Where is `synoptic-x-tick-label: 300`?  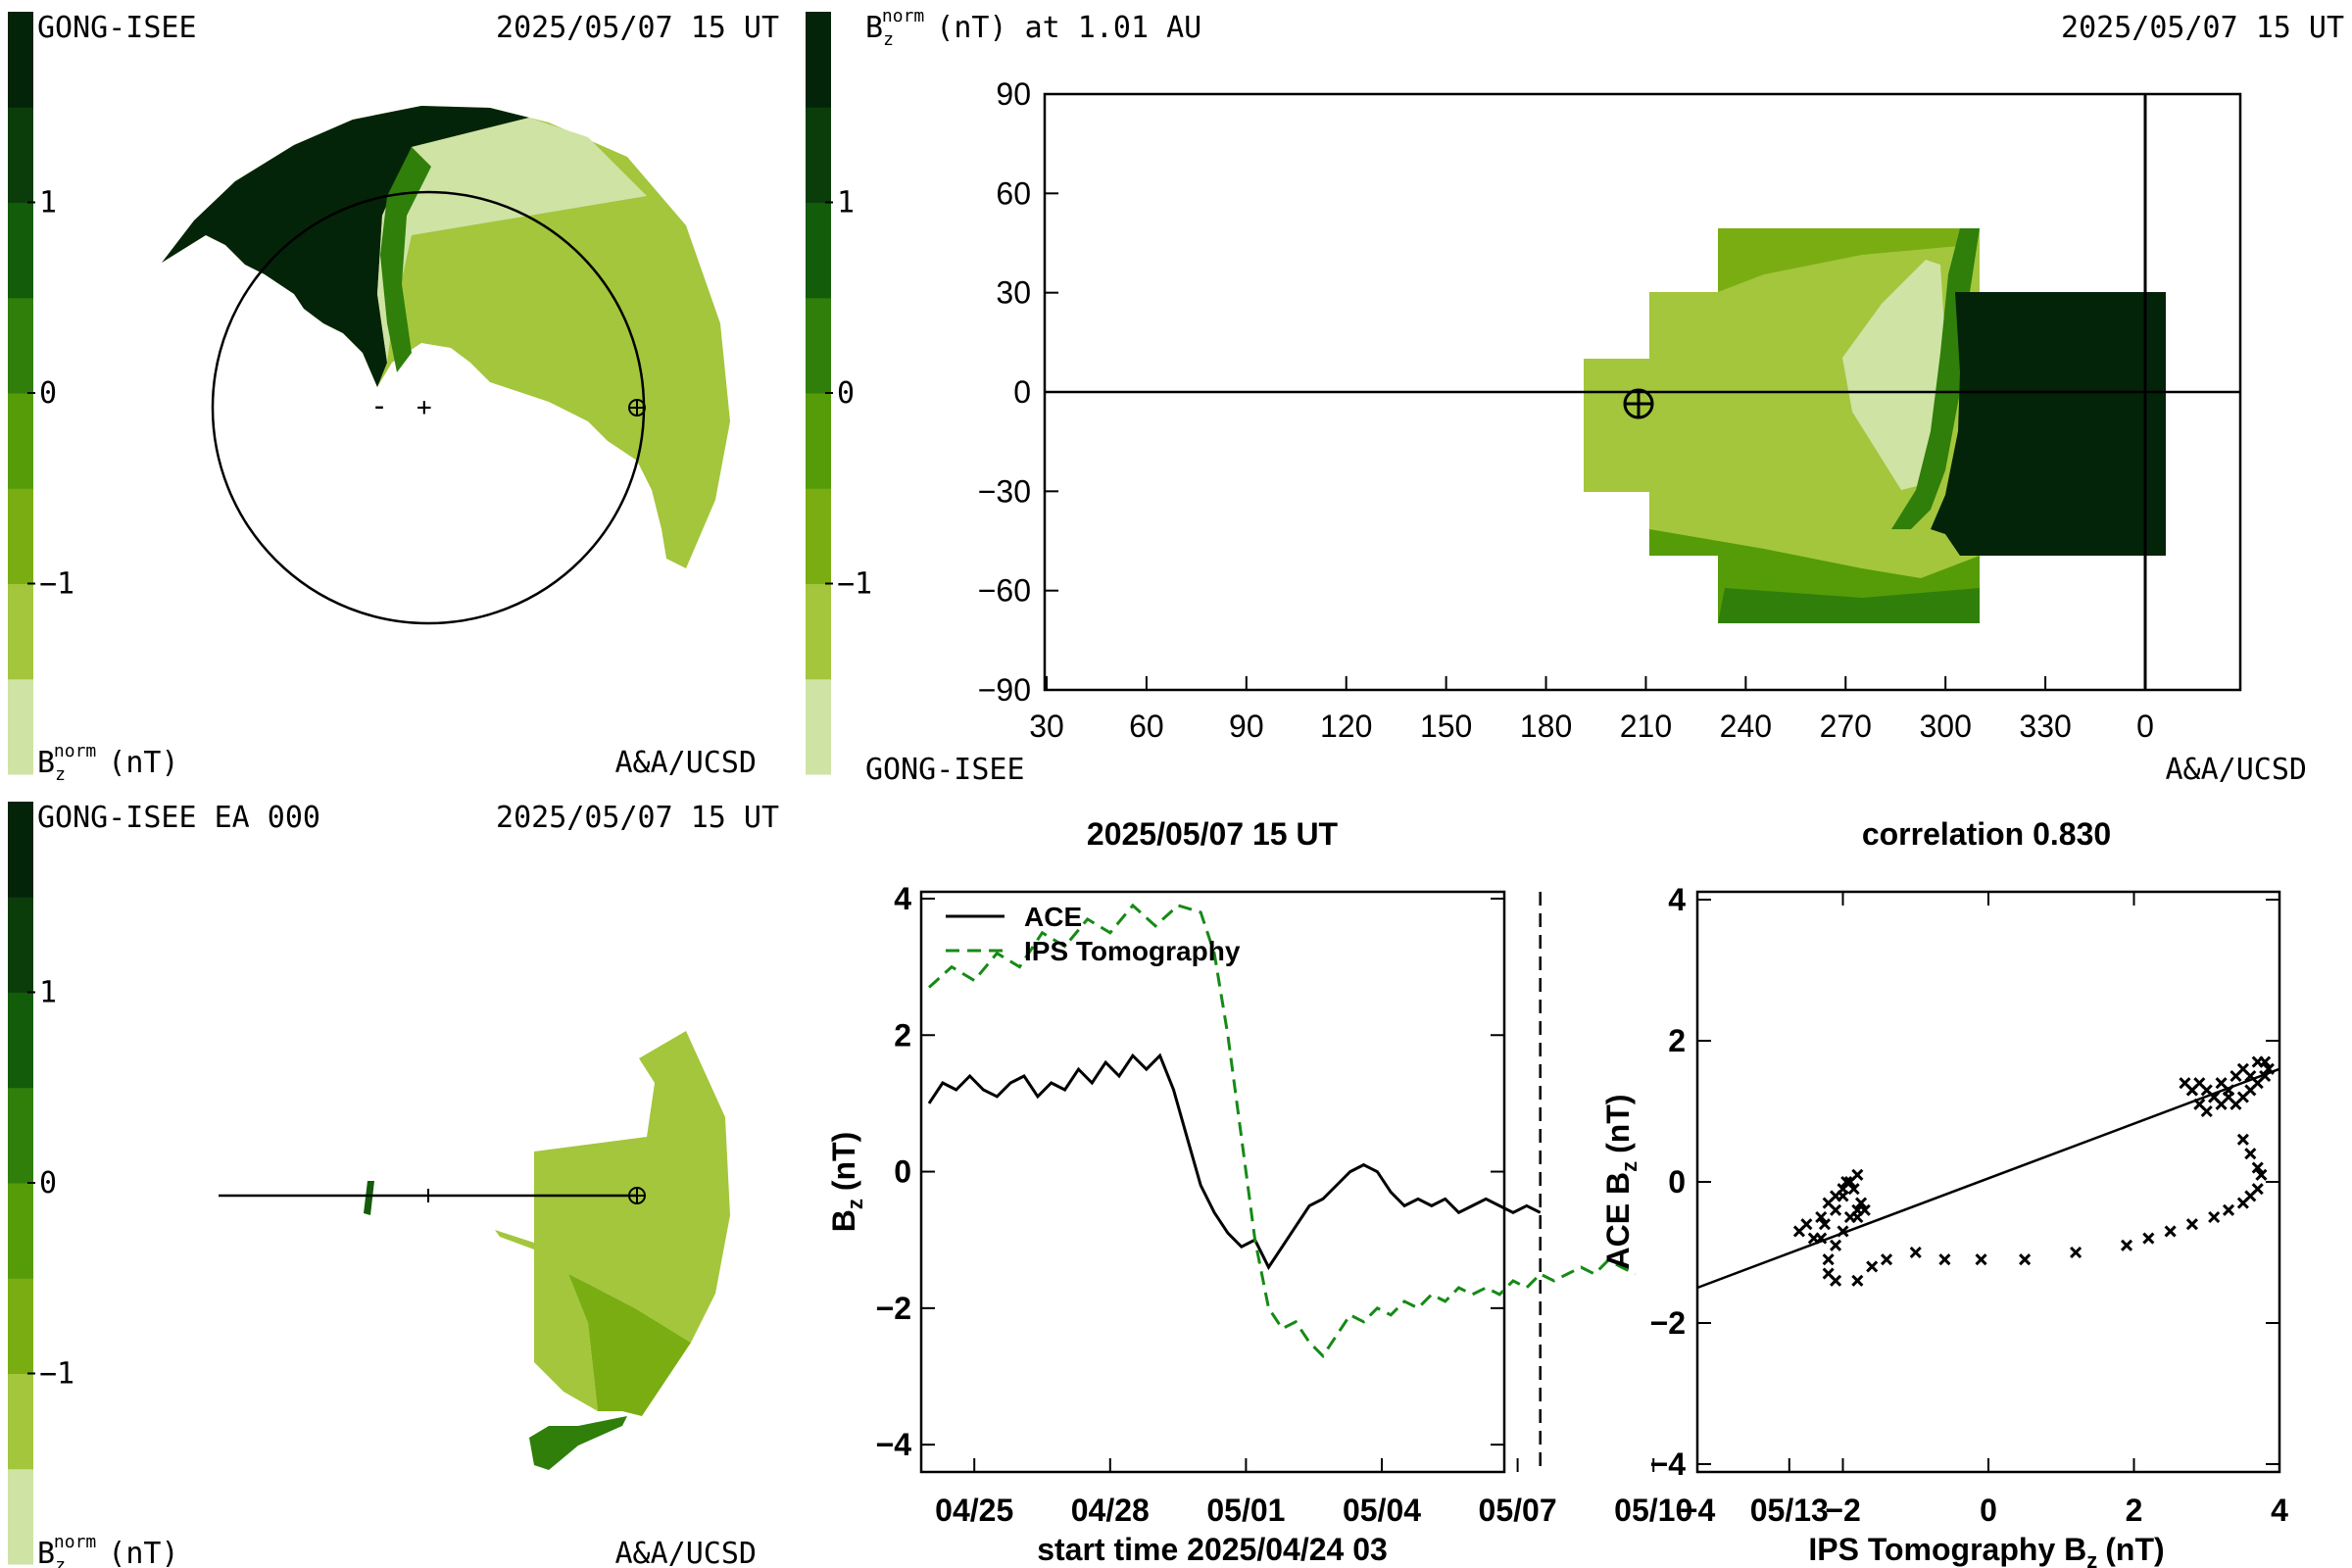
synoptic-x-tick-label: 300 is located at coordinates (1945, 726).